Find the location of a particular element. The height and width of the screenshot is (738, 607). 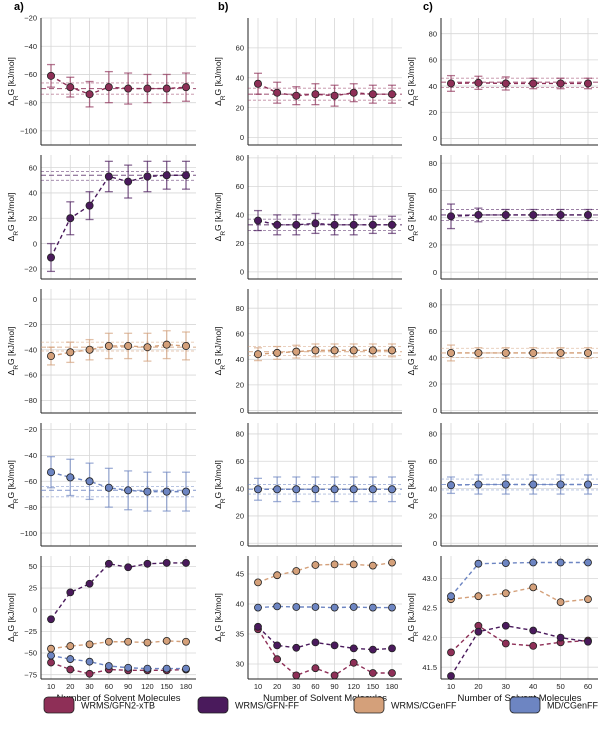

legend-swatch-md is located at coordinates (525, 705).